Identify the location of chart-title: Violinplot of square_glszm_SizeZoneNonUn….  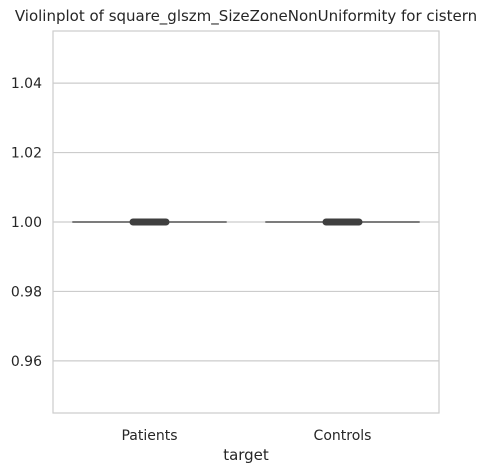
(246, 16).